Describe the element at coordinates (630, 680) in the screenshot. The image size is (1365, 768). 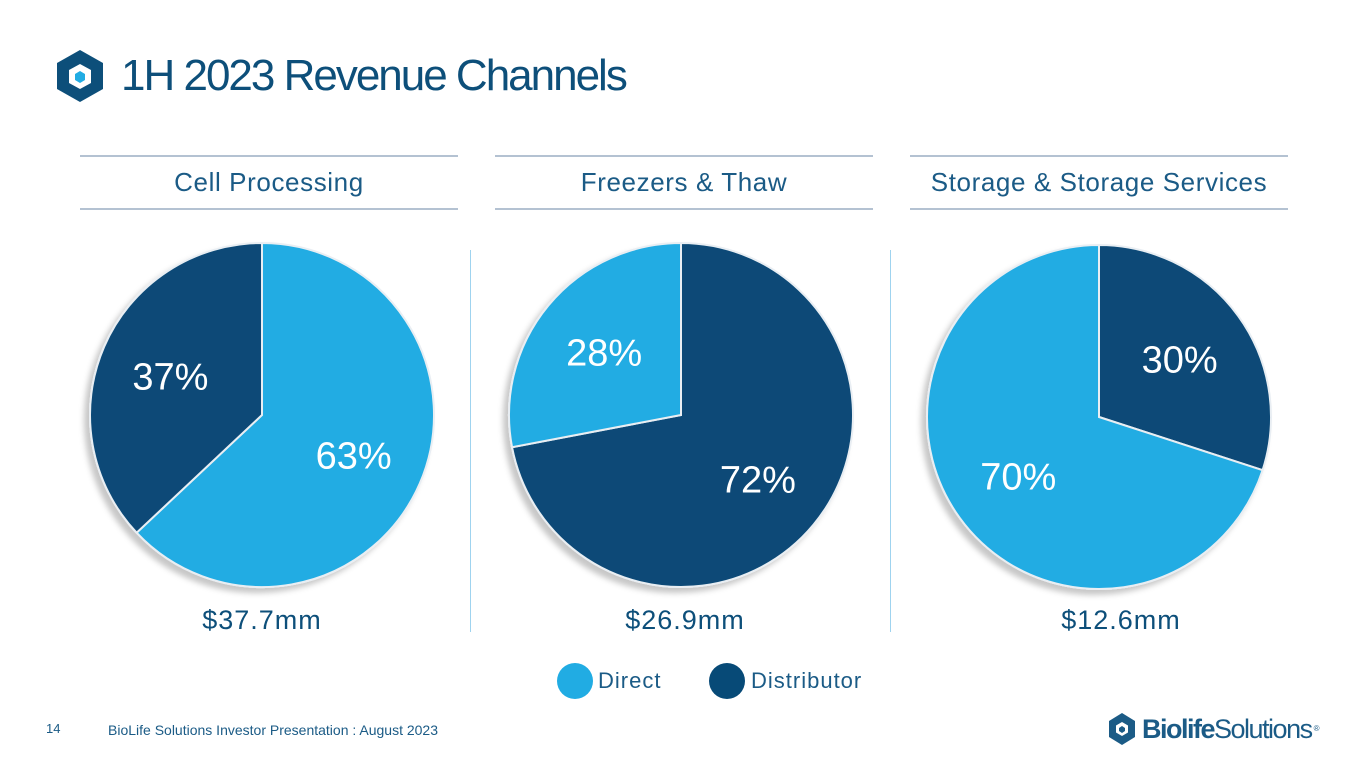
I see `legend-label-direct: Direct` at that location.